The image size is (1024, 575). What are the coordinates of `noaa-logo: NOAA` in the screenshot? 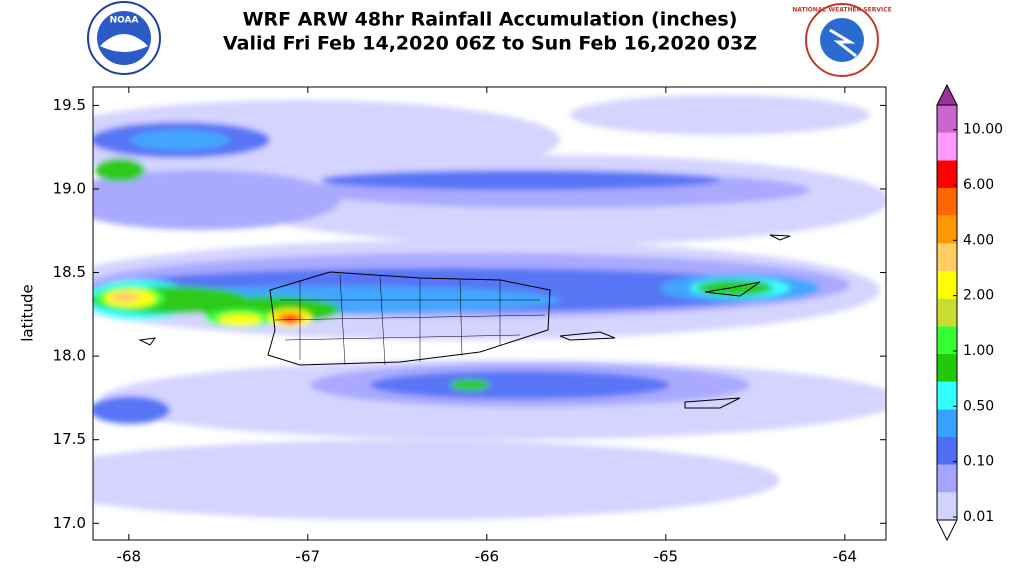 It's located at (124, 38).